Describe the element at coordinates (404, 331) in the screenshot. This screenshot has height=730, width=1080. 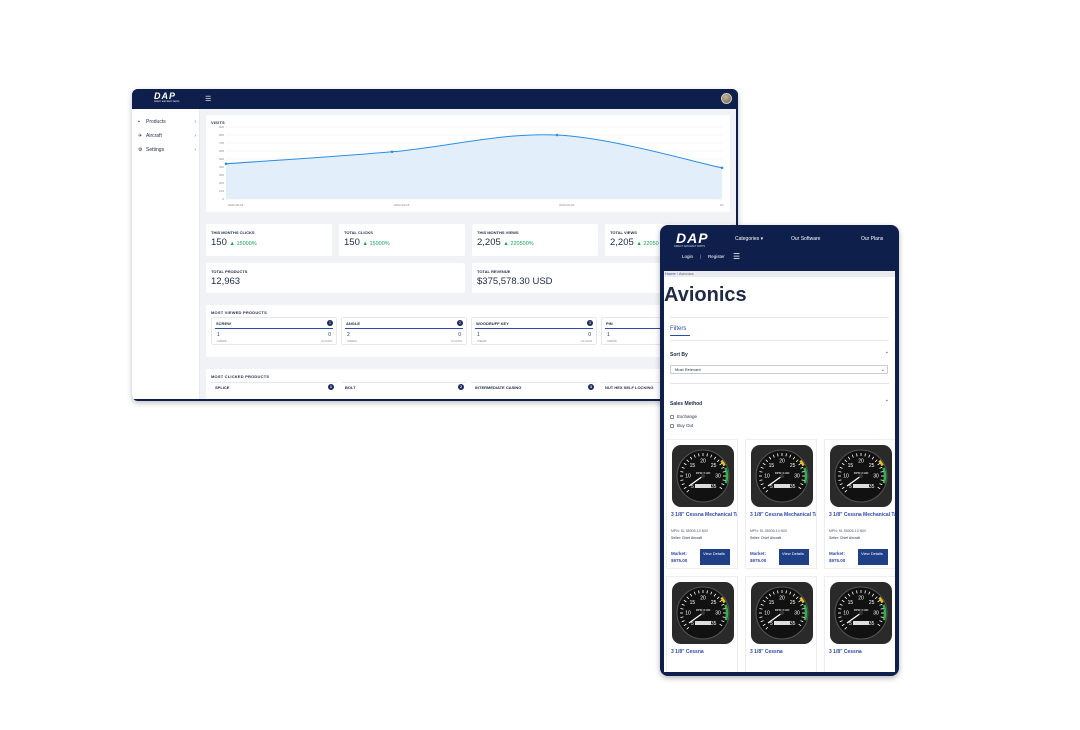
I see `viewed-product-card: ANGLE 2 2 0 VIEWS CLICKS` at that location.